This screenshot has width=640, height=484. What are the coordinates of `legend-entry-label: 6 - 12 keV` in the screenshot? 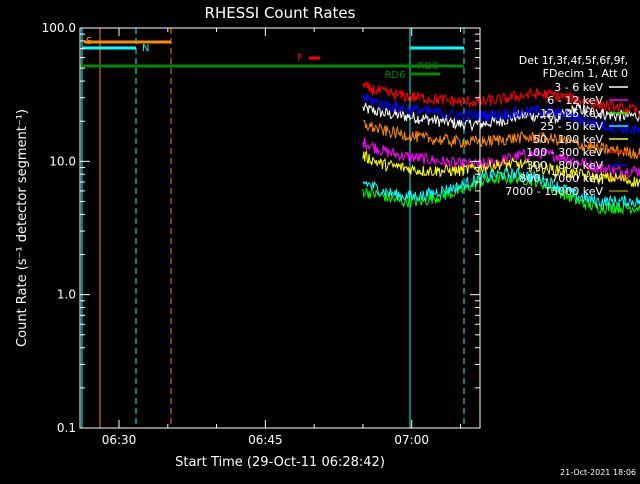 It's located at (575, 100).